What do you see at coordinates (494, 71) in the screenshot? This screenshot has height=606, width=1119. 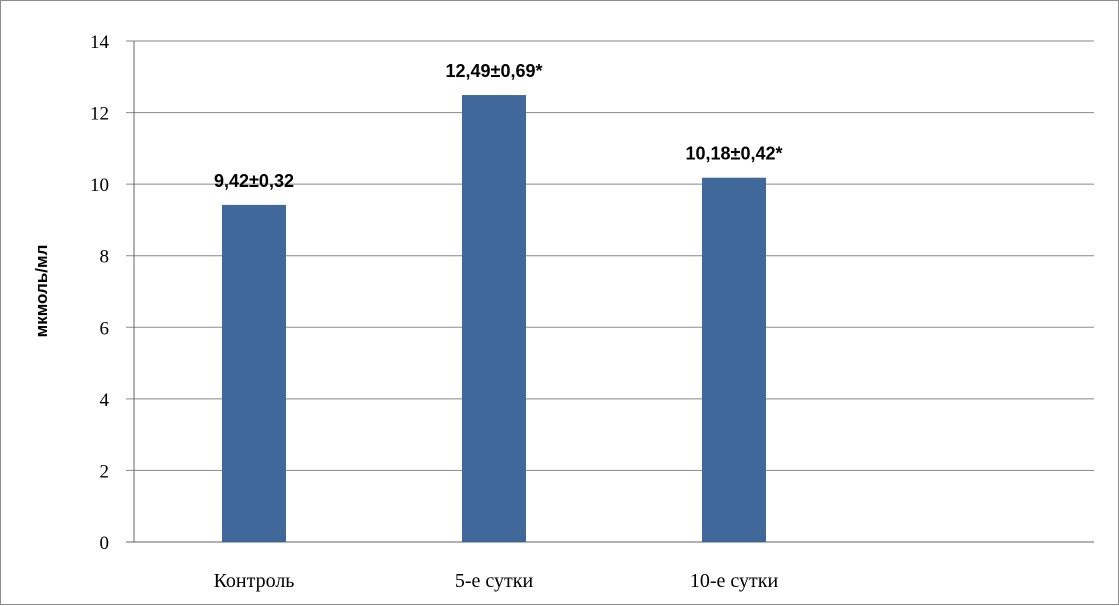 I see `data-label: 12,49±0,69*` at bounding box center [494, 71].